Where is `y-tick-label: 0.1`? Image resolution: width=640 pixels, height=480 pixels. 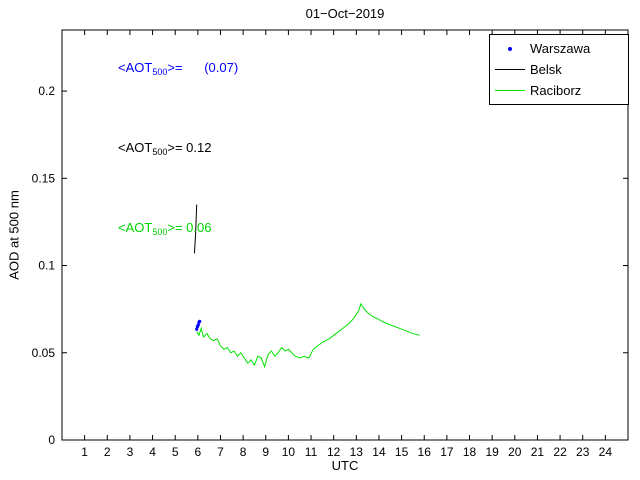 y-tick-label: 0.1 is located at coordinates (46, 266).